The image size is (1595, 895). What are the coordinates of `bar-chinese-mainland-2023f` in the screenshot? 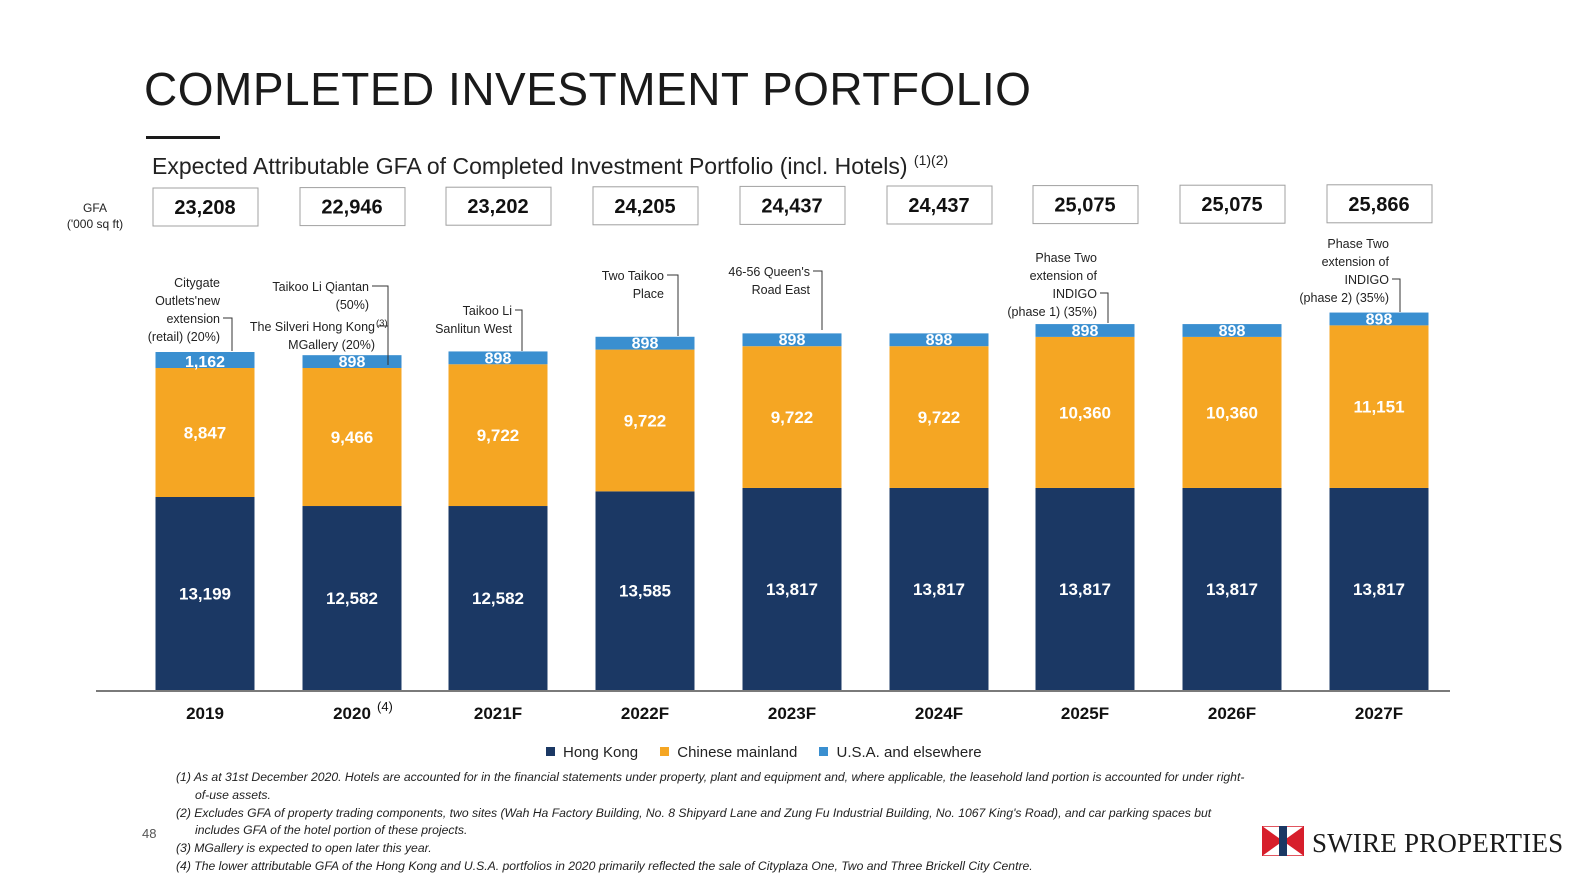 It's located at (792, 417).